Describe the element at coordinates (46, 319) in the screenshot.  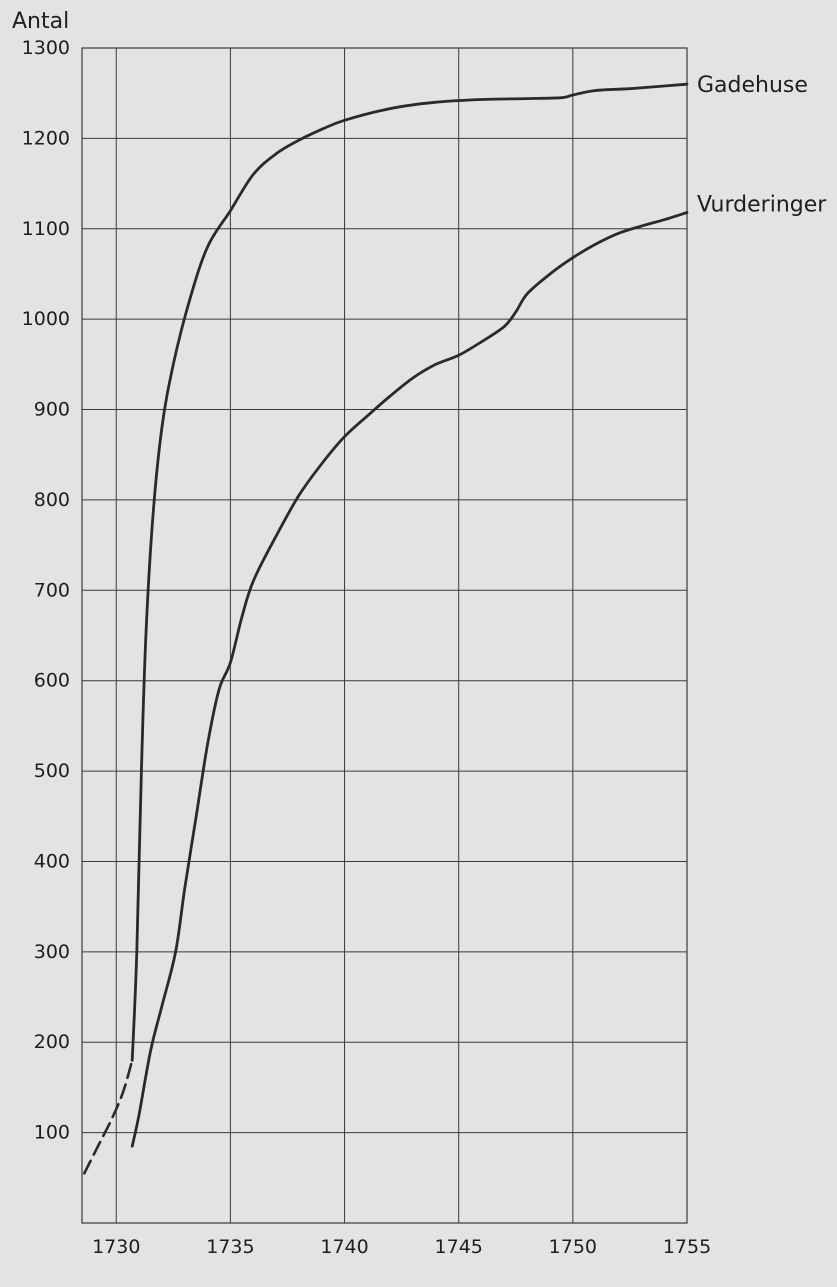
I see `y-tick-label-1000: 1000` at that location.